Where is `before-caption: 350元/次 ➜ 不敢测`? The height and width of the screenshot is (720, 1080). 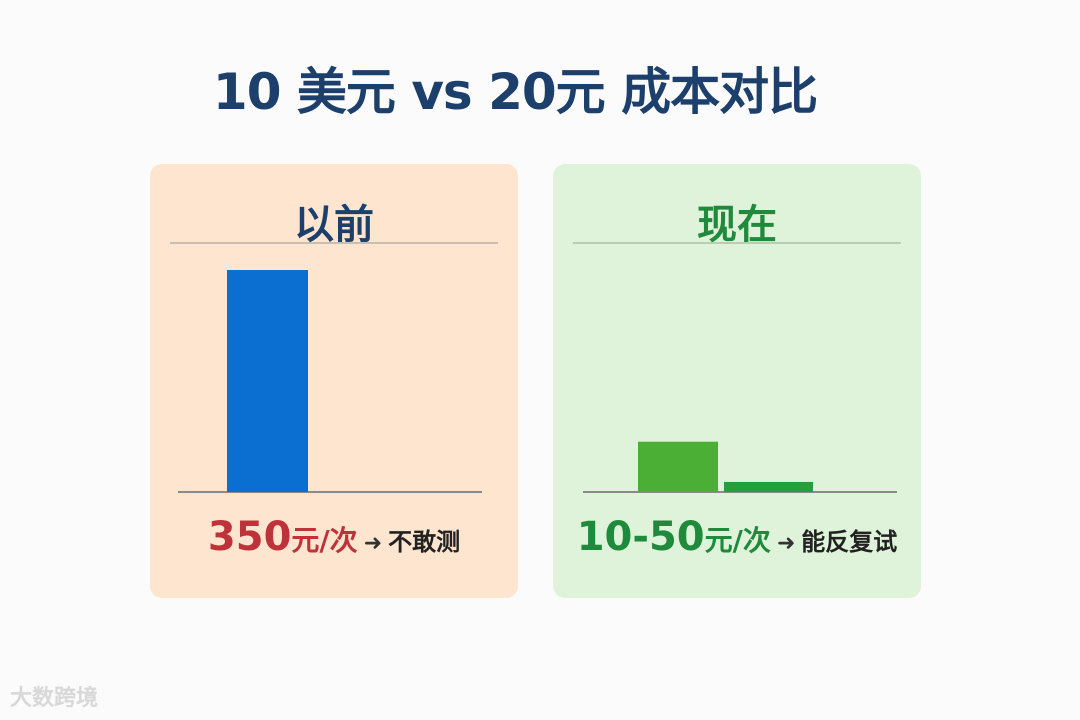 before-caption: 350元/次 ➜ 不敢测 is located at coordinates (334, 537).